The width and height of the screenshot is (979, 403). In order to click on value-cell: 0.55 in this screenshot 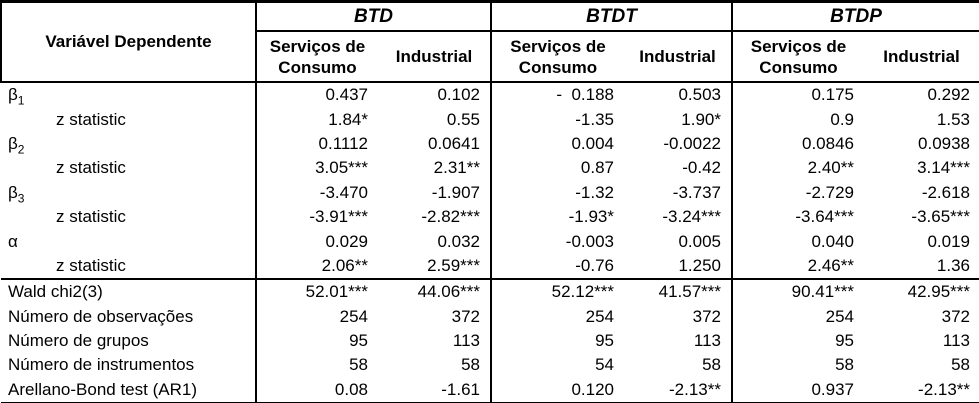, I will do `click(463, 119)`.